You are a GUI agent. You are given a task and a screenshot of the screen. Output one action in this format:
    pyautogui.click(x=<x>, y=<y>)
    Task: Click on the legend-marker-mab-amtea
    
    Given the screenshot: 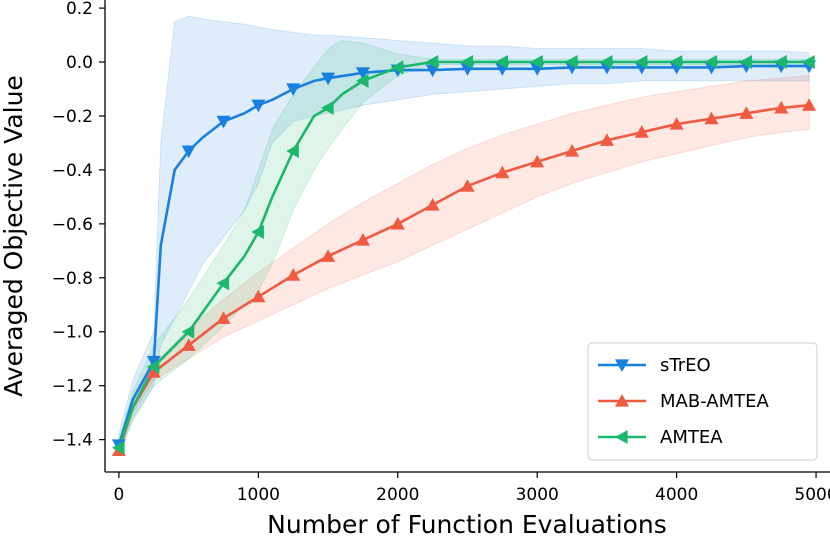 What is the action you would take?
    pyautogui.click(x=622, y=400)
    